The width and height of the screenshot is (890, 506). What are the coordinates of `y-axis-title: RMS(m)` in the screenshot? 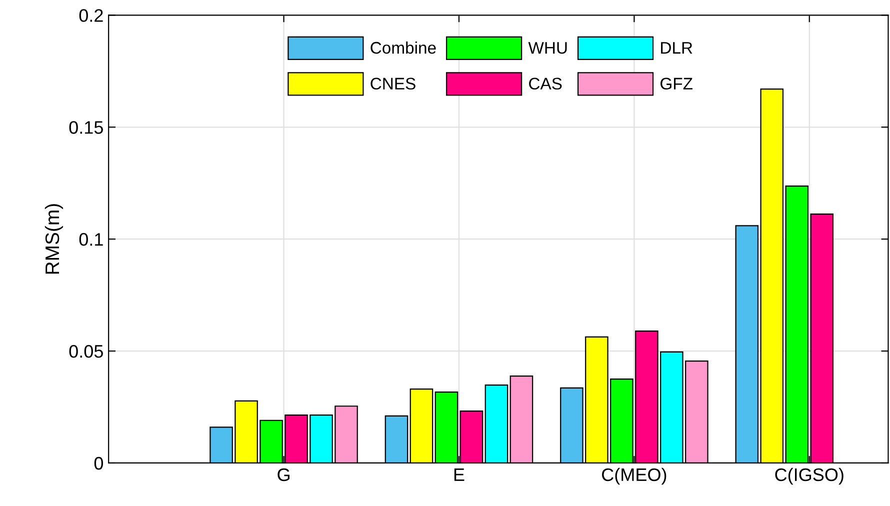 It's located at (54, 239).